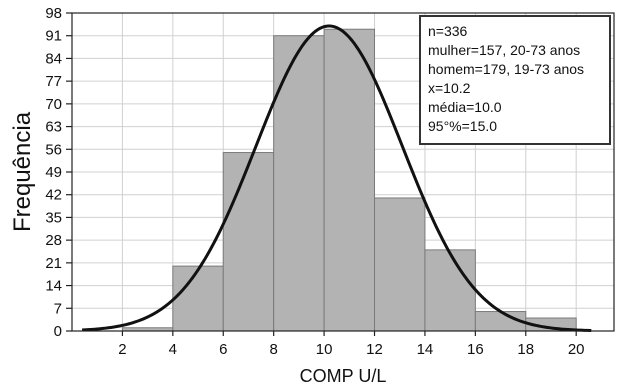  Describe the element at coordinates (53, 81) in the screenshot. I see `y-tick-label: 77` at that location.